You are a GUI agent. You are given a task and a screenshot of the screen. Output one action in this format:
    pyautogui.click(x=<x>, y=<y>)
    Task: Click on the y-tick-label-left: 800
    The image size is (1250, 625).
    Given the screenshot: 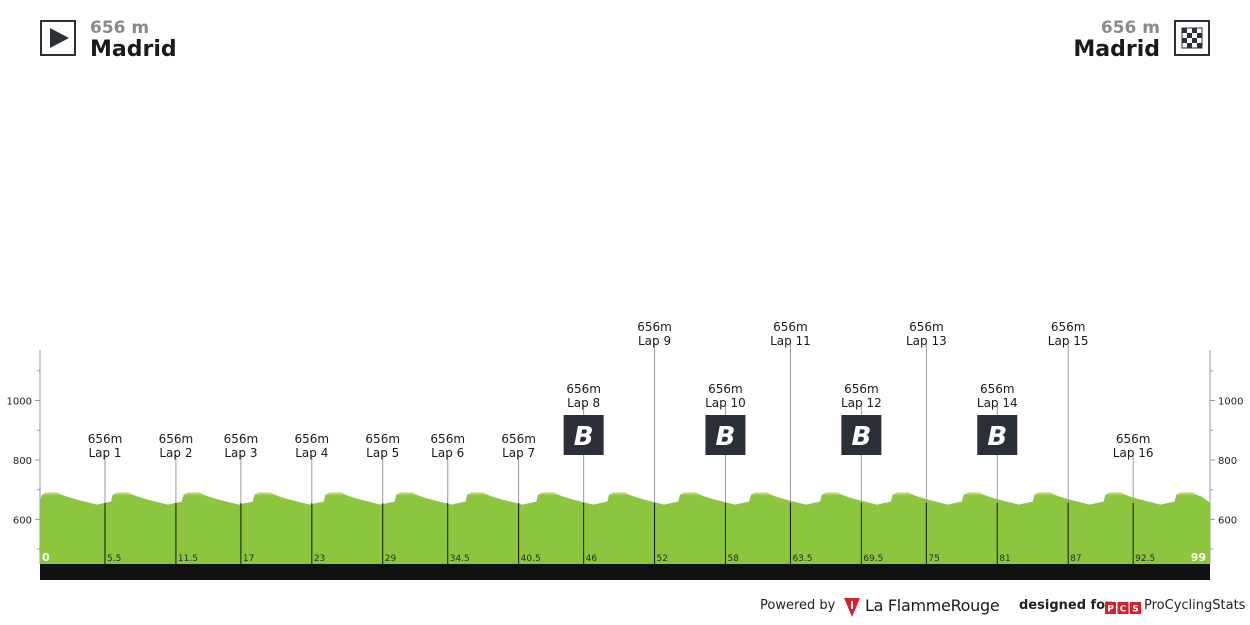 What is the action you would take?
    pyautogui.click(x=22, y=461)
    